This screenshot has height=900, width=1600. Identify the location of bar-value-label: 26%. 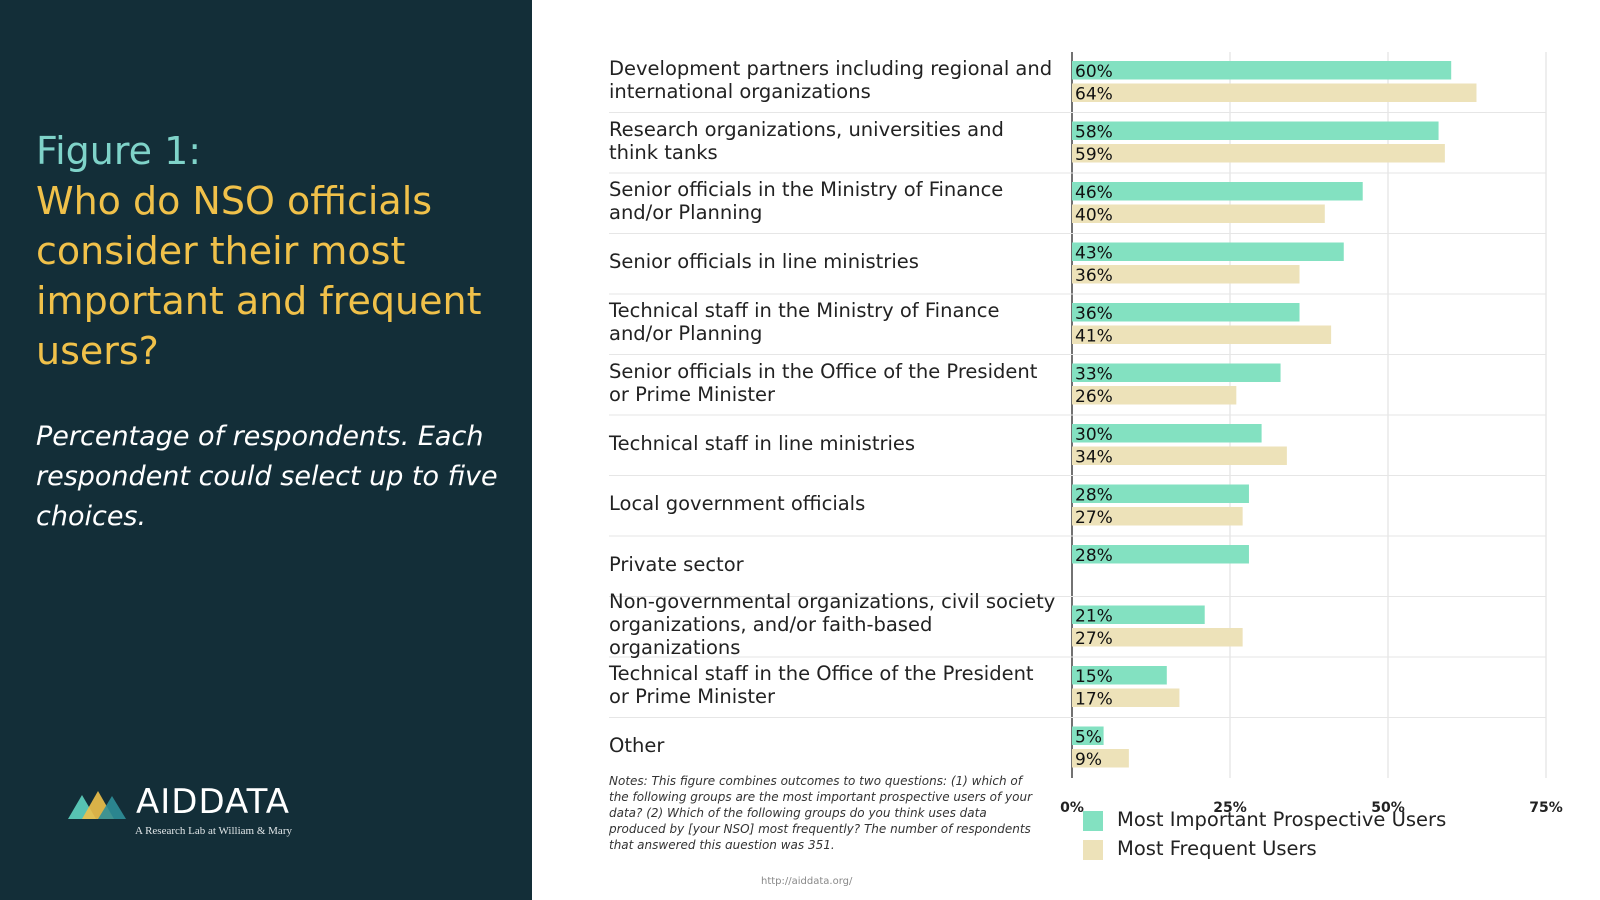
(1094, 397).